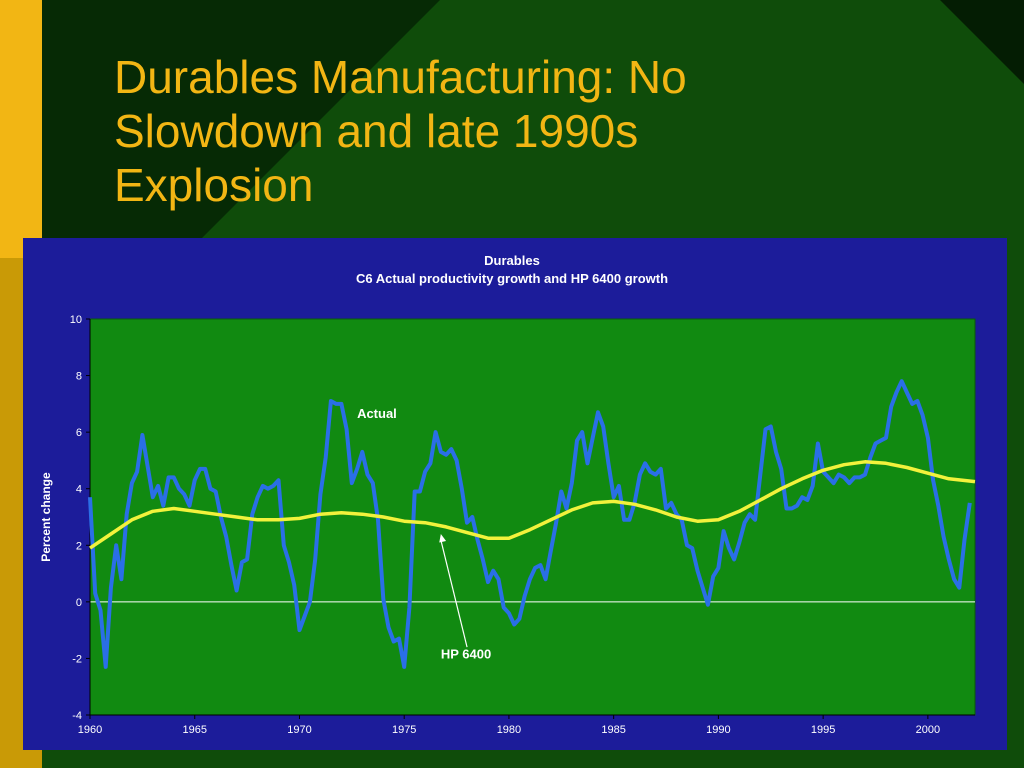 The height and width of the screenshot is (768, 1024). Describe the element at coordinates (443, 538) in the screenshot. I see `annotation-hp-arrowhead` at that location.